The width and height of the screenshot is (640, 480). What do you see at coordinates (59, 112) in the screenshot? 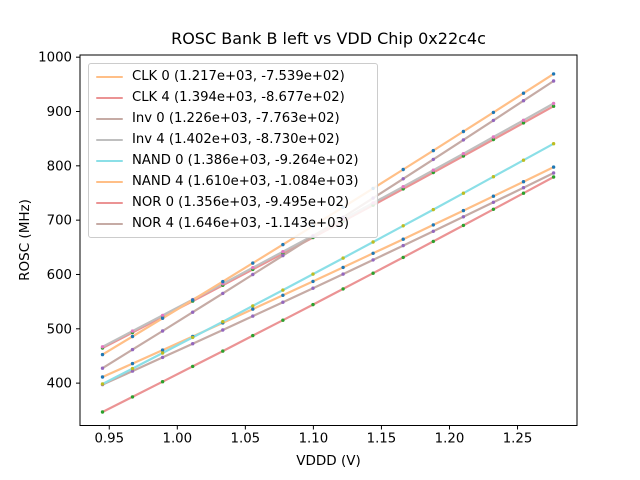
I see `y-tick-label: 900` at bounding box center [59, 112].